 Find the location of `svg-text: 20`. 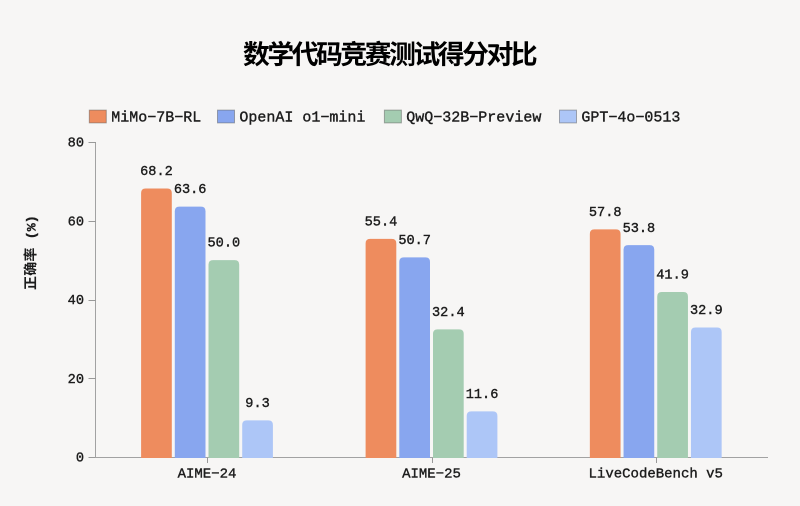

svg-text: 20 is located at coordinates (76, 380).